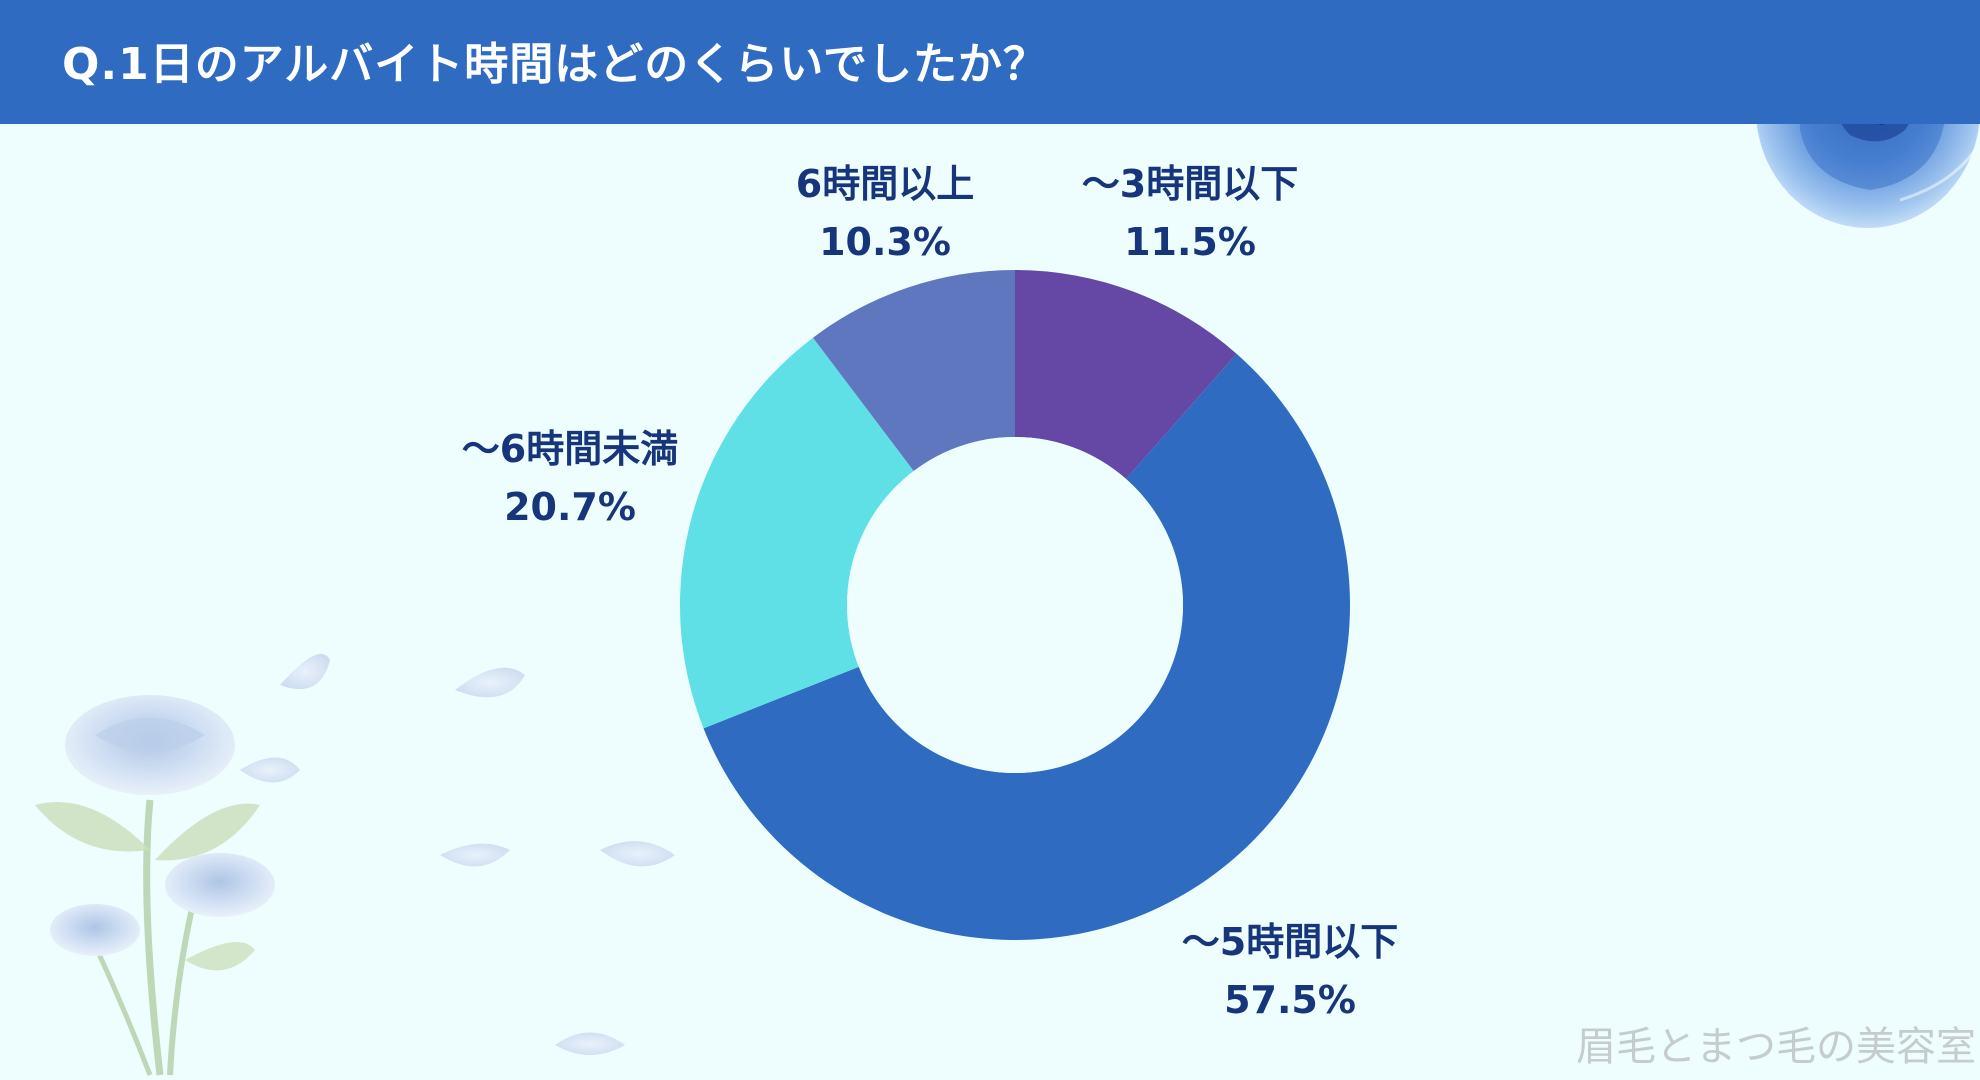  I want to click on slice-label-name: ～6時間未満, so click(570, 449).